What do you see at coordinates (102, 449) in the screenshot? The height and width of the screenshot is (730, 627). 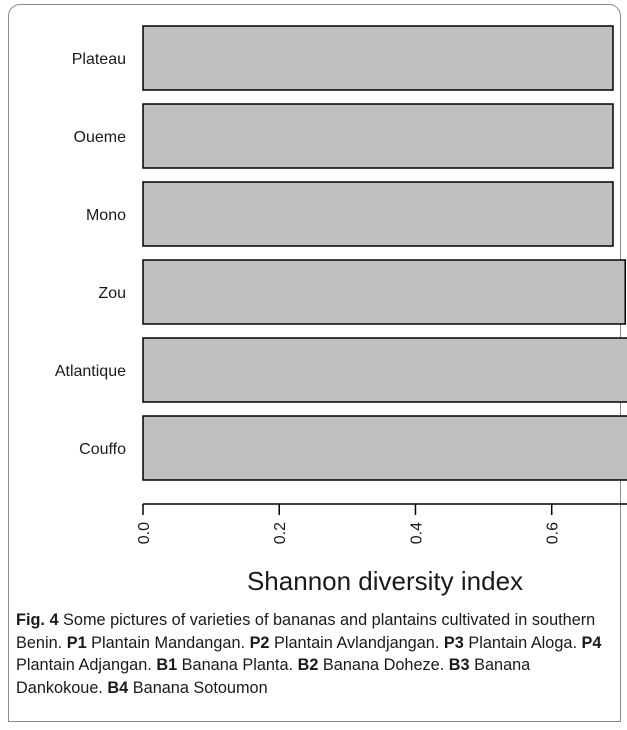 I see `category-label-couffo: Couffo` at bounding box center [102, 449].